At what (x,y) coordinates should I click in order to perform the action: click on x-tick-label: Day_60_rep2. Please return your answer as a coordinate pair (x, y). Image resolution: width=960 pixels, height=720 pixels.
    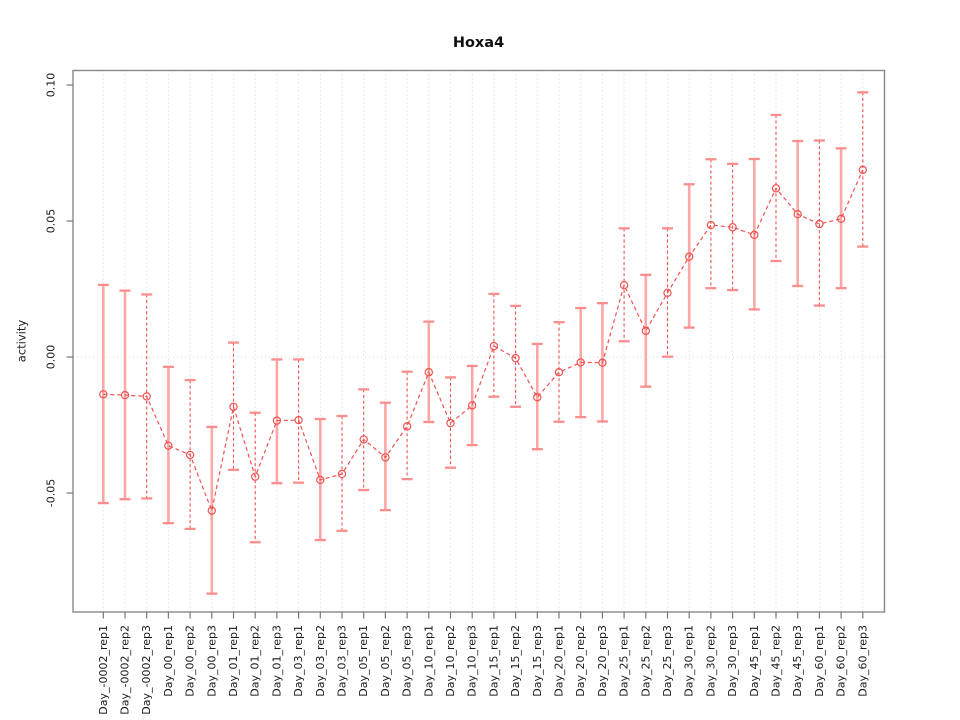
    Looking at the image, I should click on (841, 661).